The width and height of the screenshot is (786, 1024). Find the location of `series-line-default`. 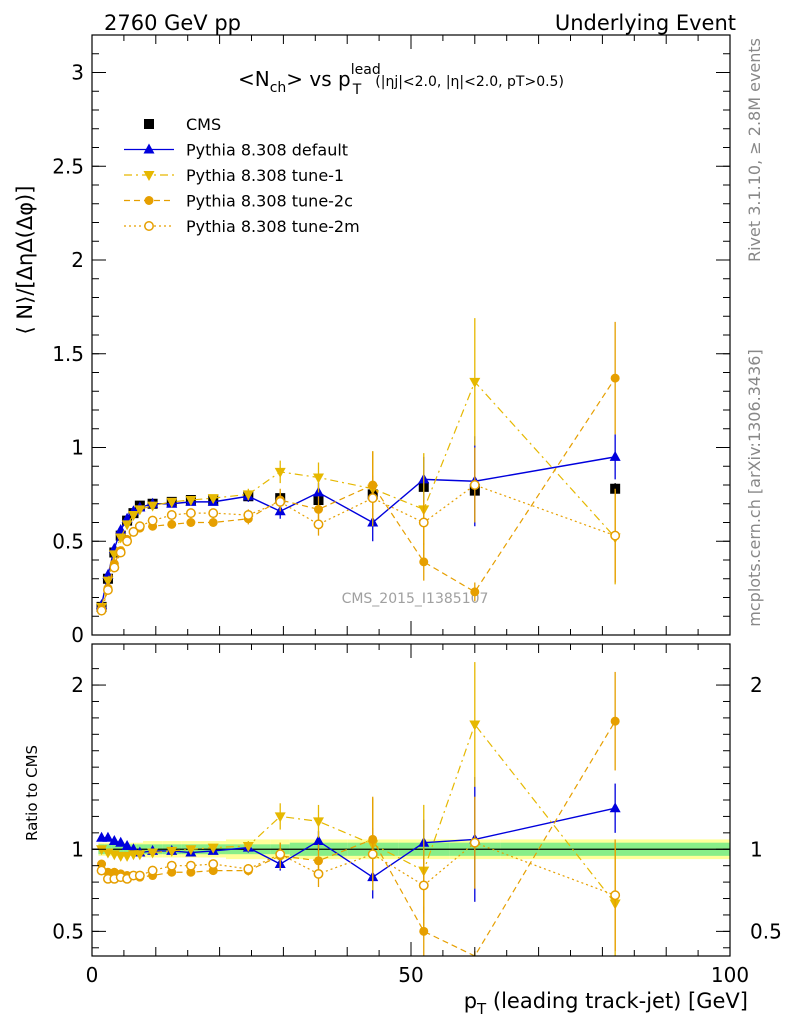

series-line-default is located at coordinates (358, 531).